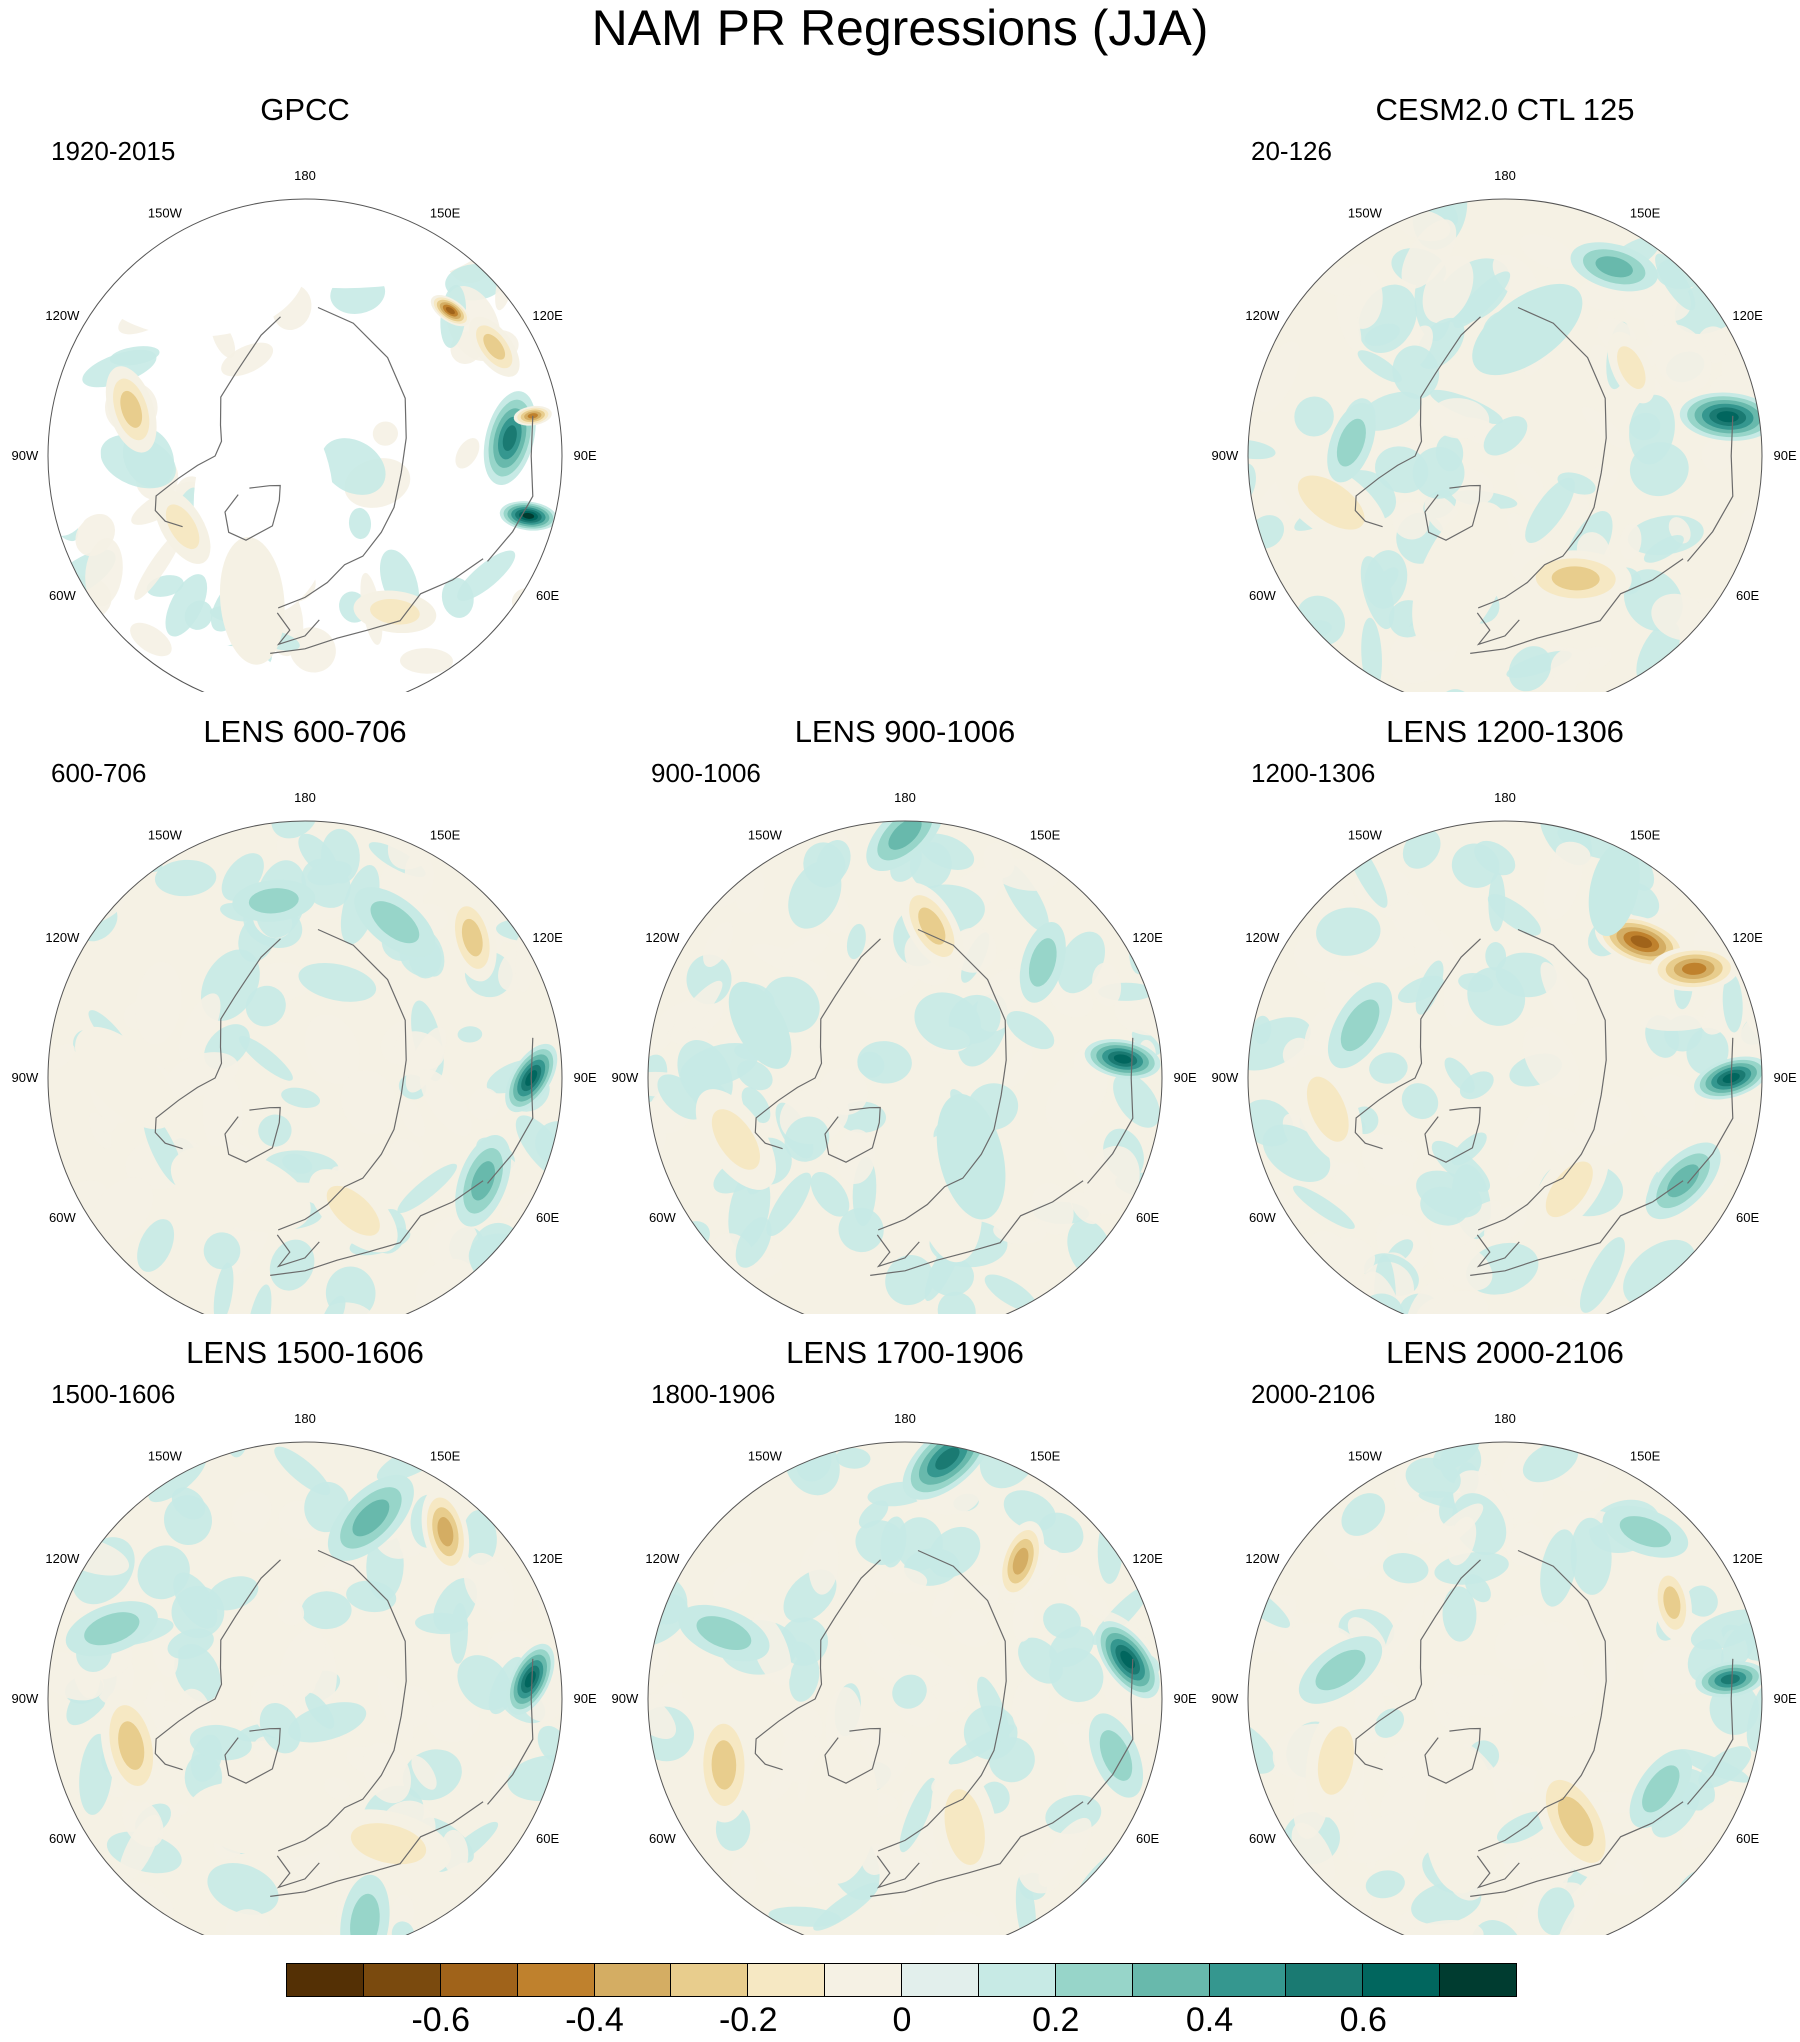 The height and width of the screenshot is (2042, 1800). What do you see at coordinates (221, 668) in the screenshot?
I see `missing-data-mask` at bounding box center [221, 668].